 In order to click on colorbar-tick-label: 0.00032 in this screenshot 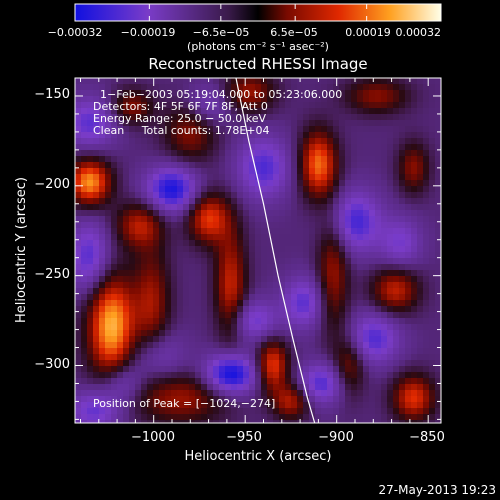, I will do `click(419, 32)`.